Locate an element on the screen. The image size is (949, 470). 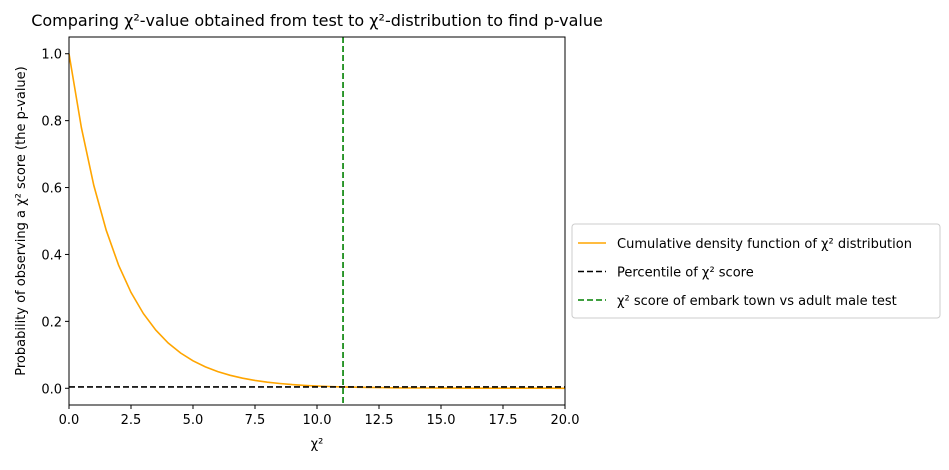
legend-label: Percentile of χ² score is located at coordinates (685, 273).